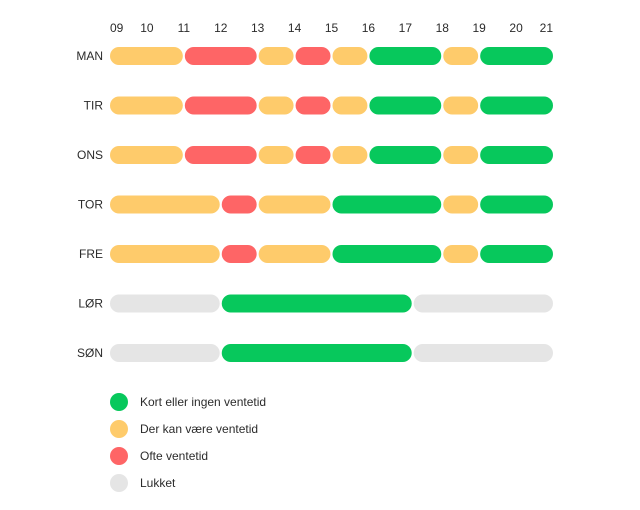 This screenshot has width=640, height=510. I want to click on legend-item-closed: Lukket, so click(188, 482).